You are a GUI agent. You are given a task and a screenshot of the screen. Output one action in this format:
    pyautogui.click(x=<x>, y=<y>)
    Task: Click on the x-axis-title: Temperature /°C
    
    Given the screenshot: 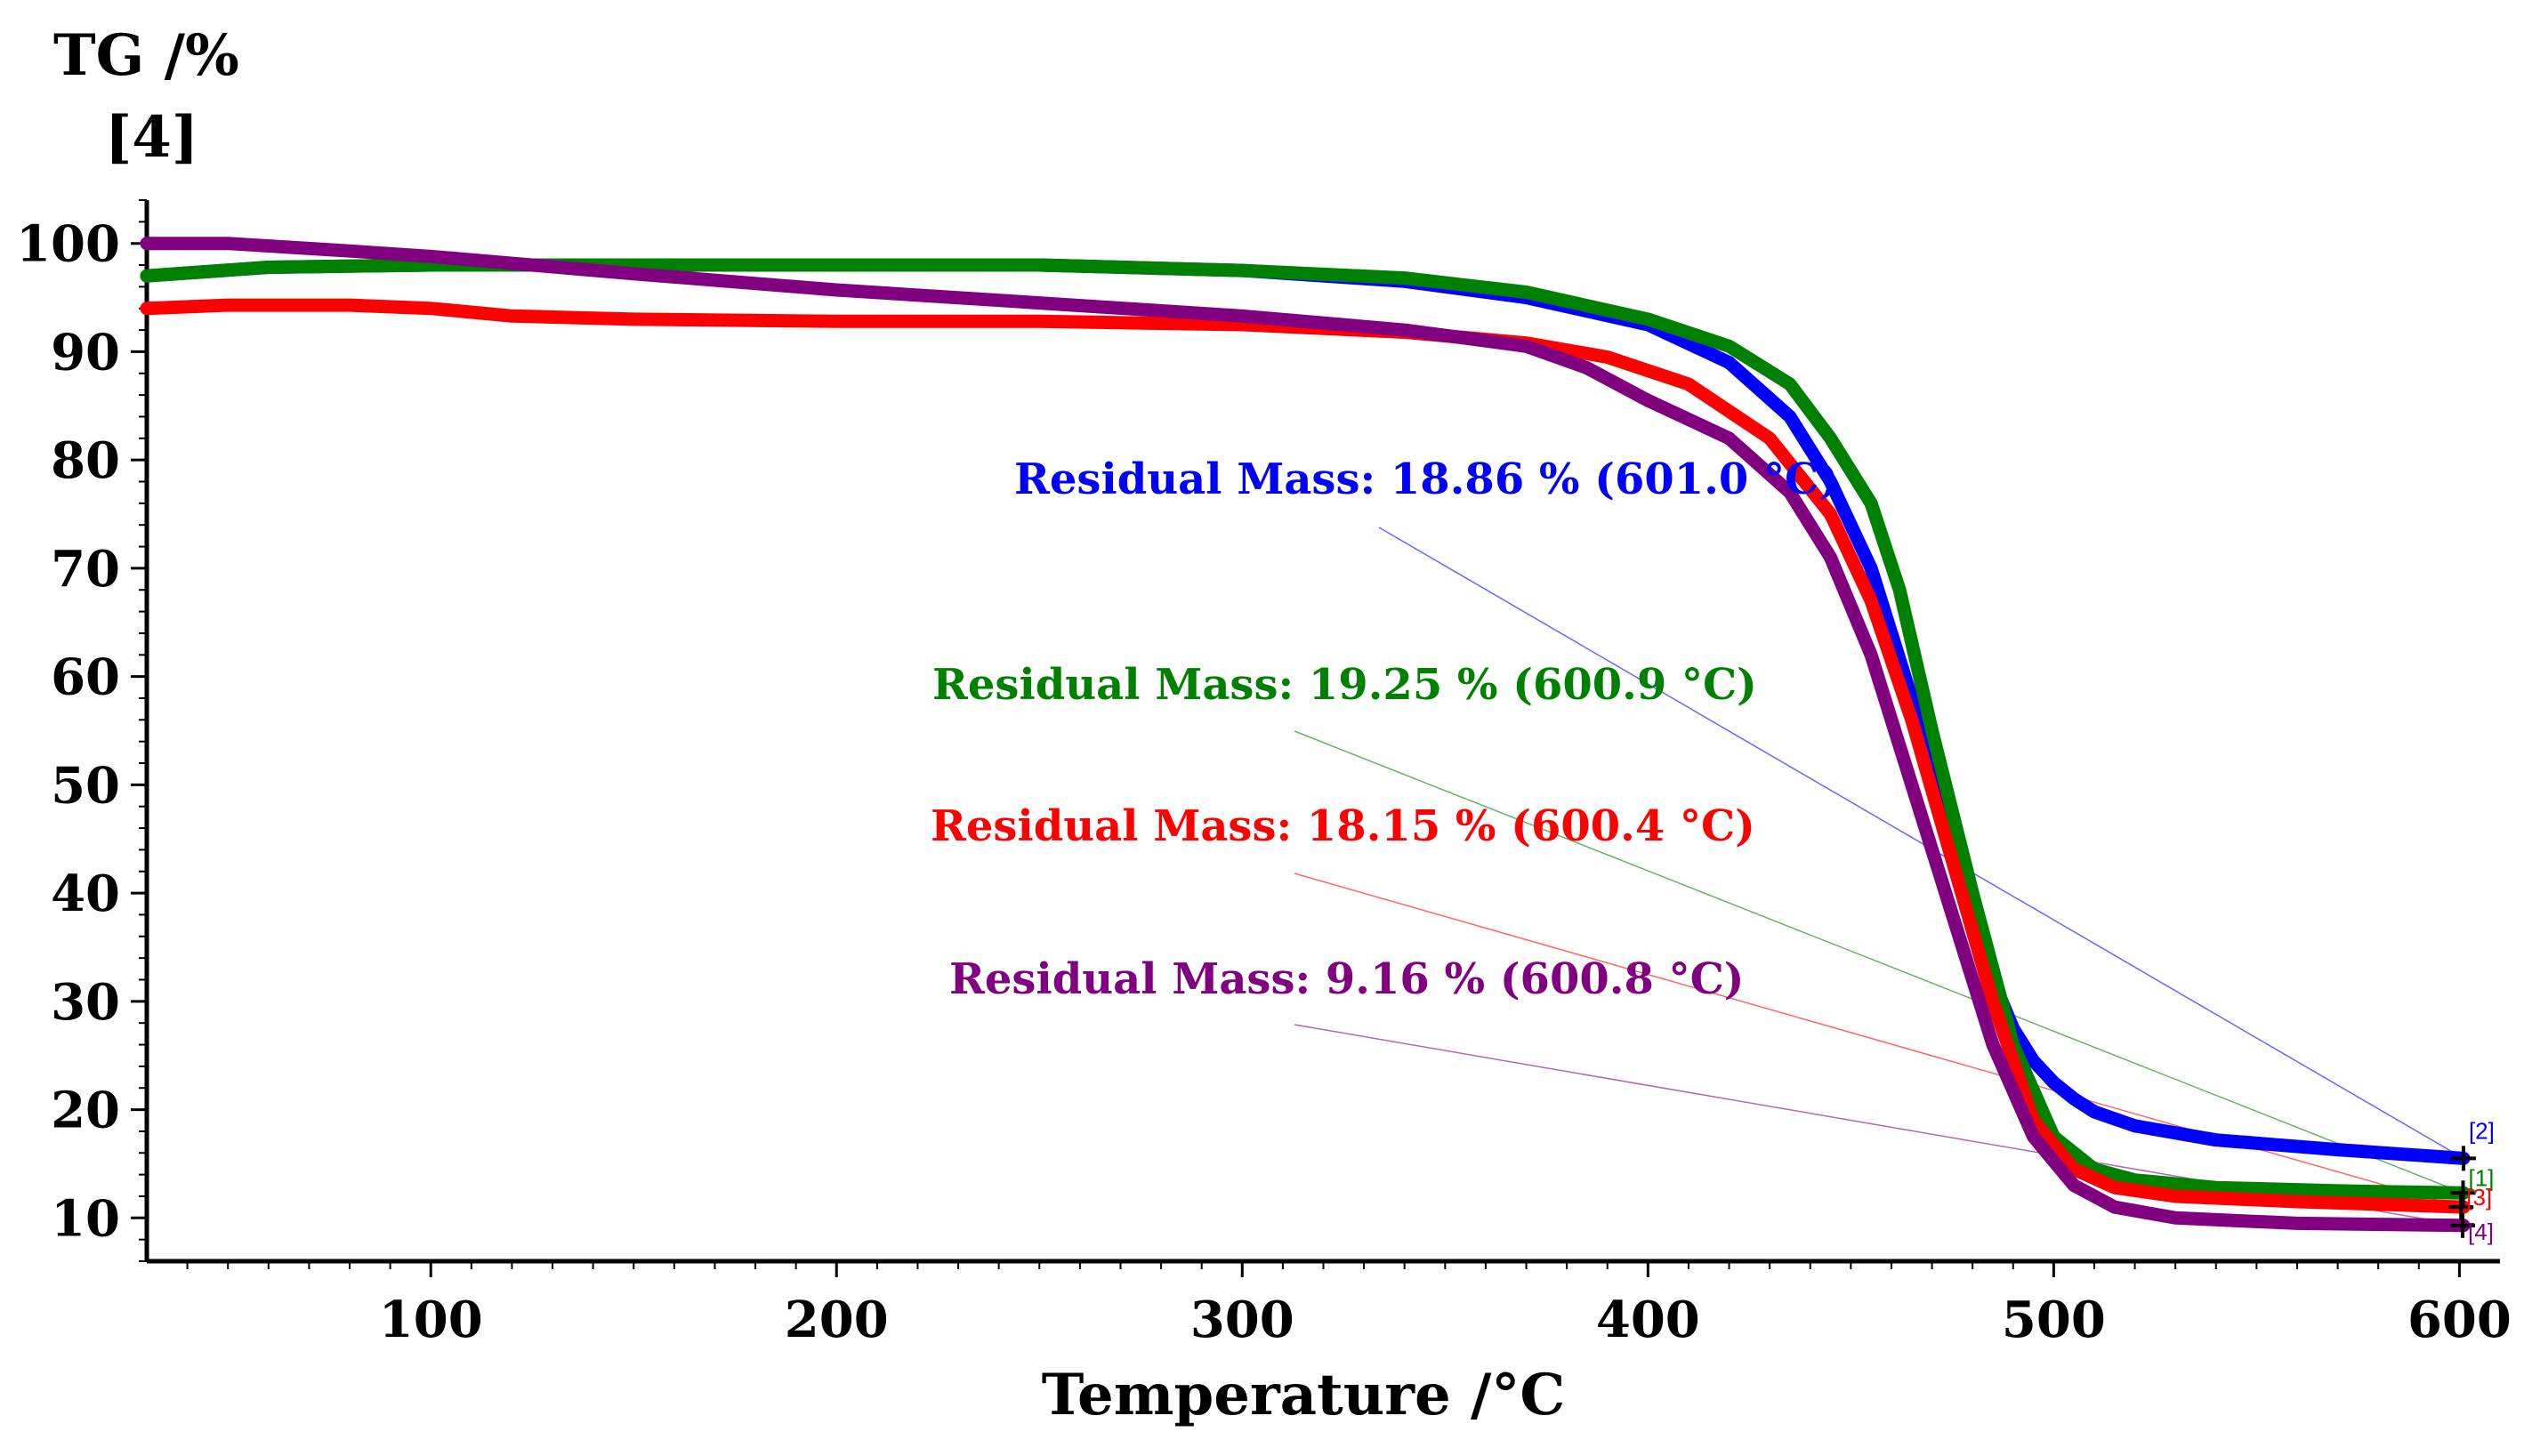 What is the action you would take?
    pyautogui.click(x=1304, y=1395)
    